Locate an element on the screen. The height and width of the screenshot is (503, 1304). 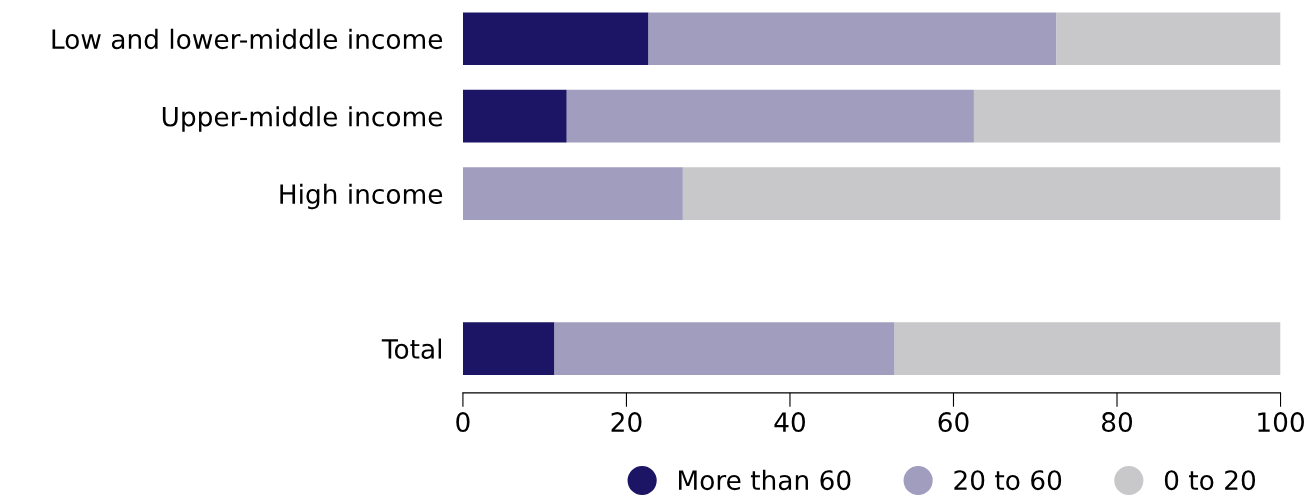
legend-label: 20 to 60 is located at coordinates (1008, 480).